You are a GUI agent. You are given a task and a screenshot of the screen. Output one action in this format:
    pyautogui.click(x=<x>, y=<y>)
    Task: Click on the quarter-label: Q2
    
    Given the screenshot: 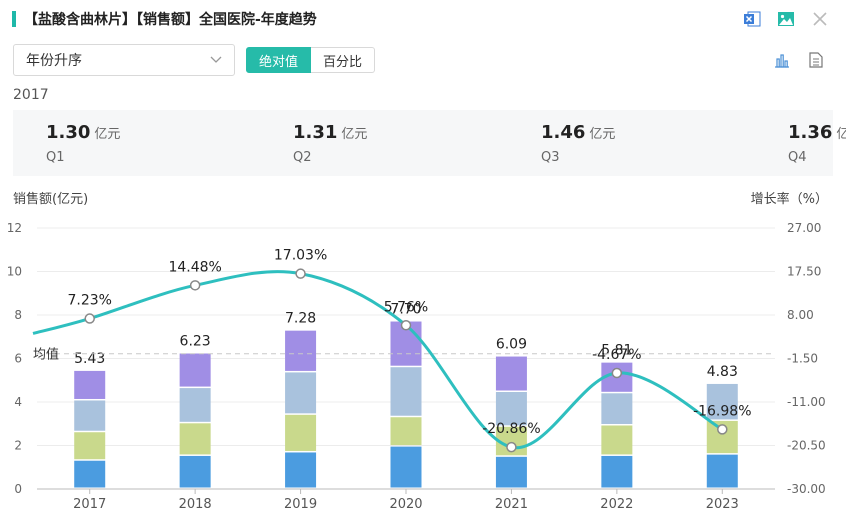 What is the action you would take?
    pyautogui.click(x=302, y=157)
    